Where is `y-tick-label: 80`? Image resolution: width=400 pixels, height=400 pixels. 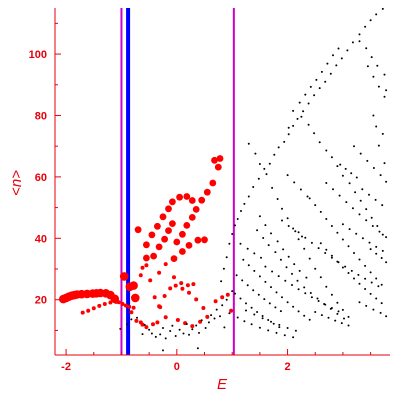 y-tick-label: 80 is located at coordinates (41, 116).